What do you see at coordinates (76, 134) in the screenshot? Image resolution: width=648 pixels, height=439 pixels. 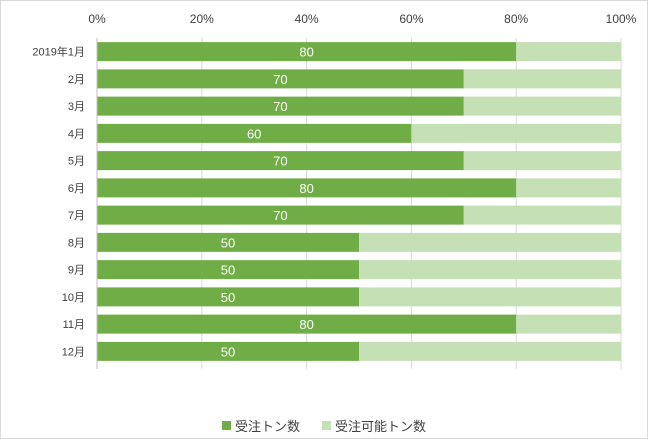 I see `category-label: 4月` at bounding box center [76, 134].